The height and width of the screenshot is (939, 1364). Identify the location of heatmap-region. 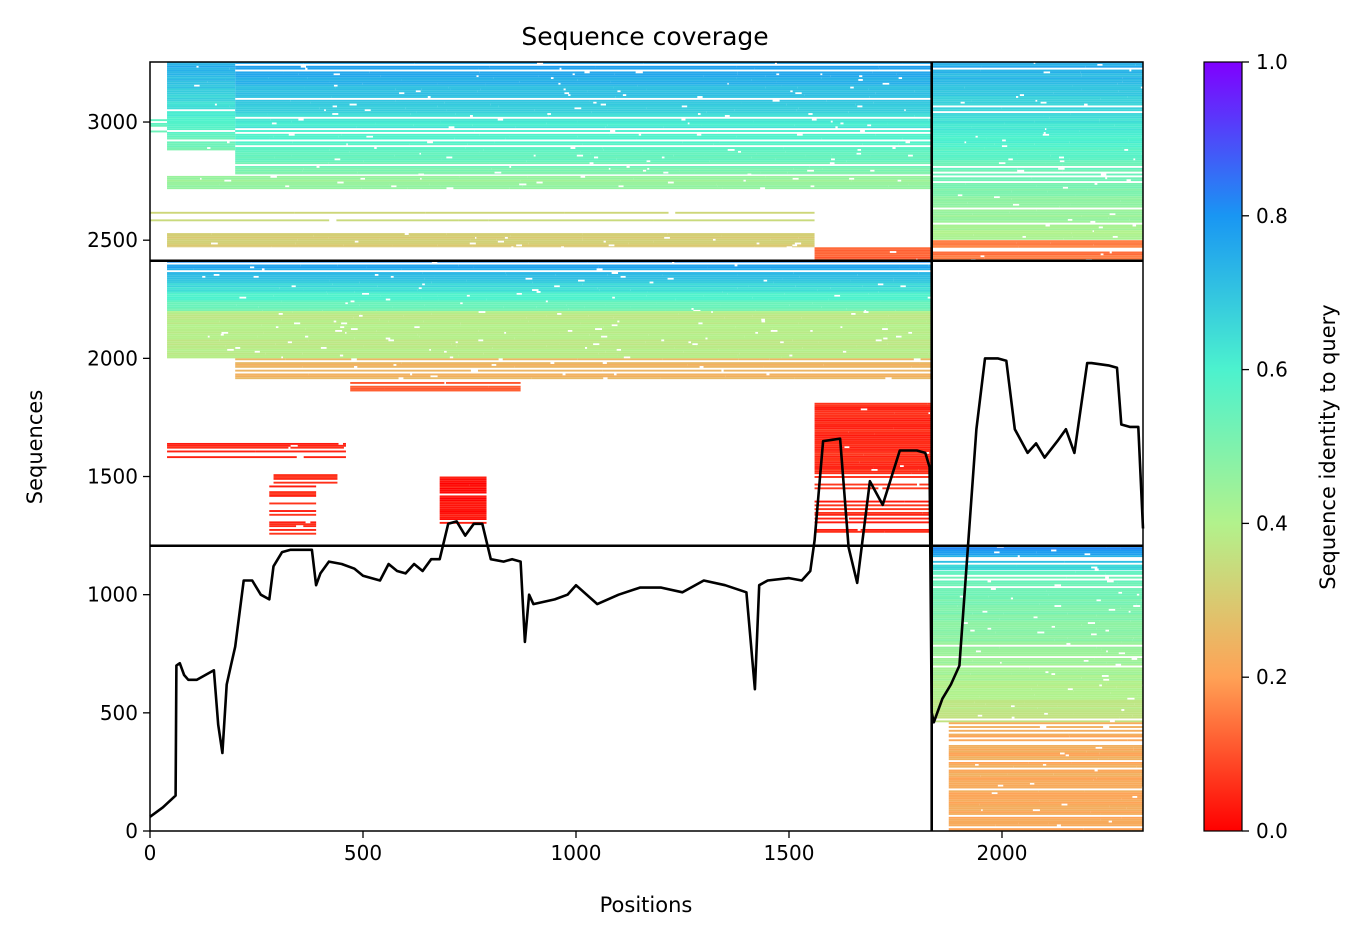
(873, 438).